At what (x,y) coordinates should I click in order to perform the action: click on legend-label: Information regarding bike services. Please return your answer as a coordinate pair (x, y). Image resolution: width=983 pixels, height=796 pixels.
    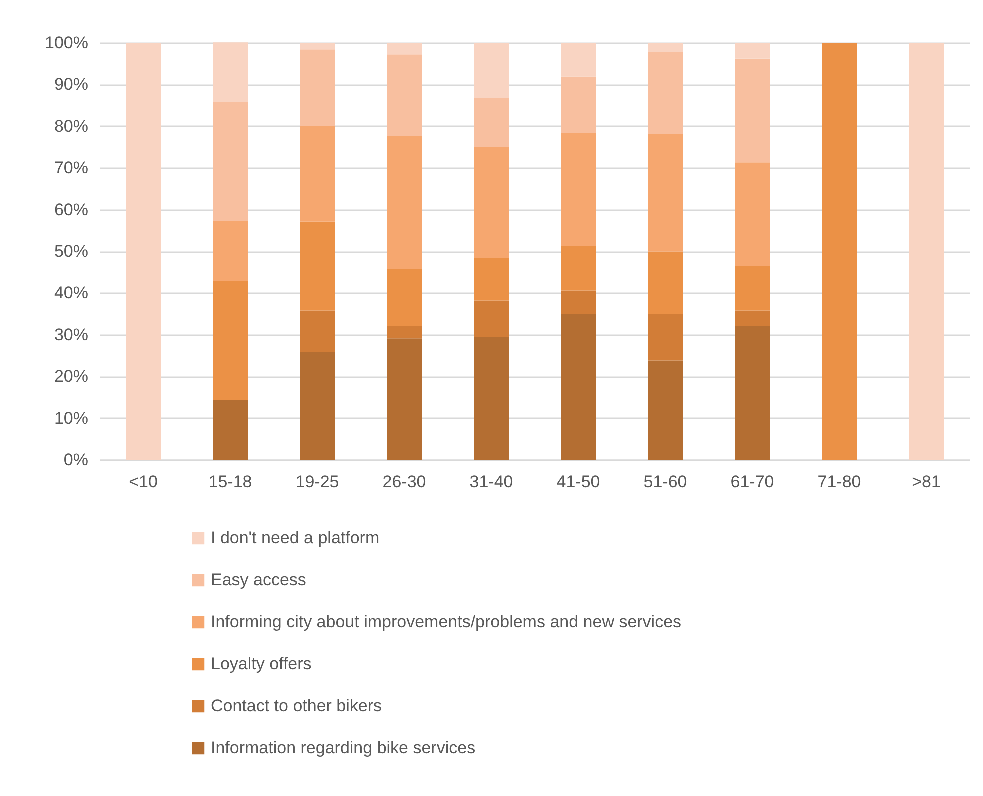
    Looking at the image, I should click on (343, 748).